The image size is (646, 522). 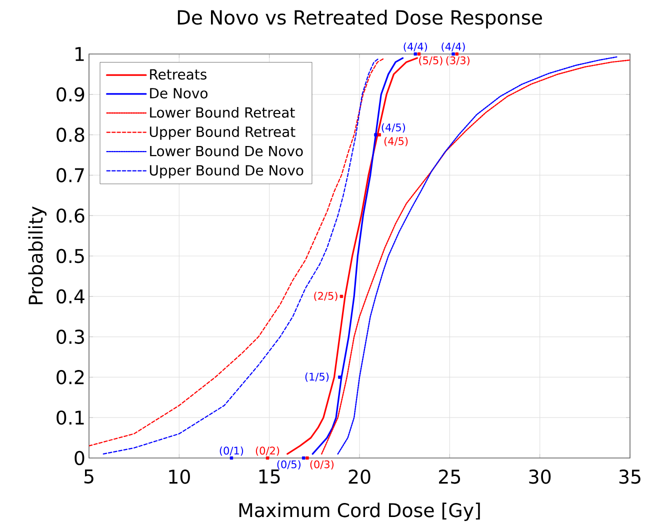 What do you see at coordinates (317, 377) in the screenshot?
I see `data-label: (1/5)` at bounding box center [317, 377].